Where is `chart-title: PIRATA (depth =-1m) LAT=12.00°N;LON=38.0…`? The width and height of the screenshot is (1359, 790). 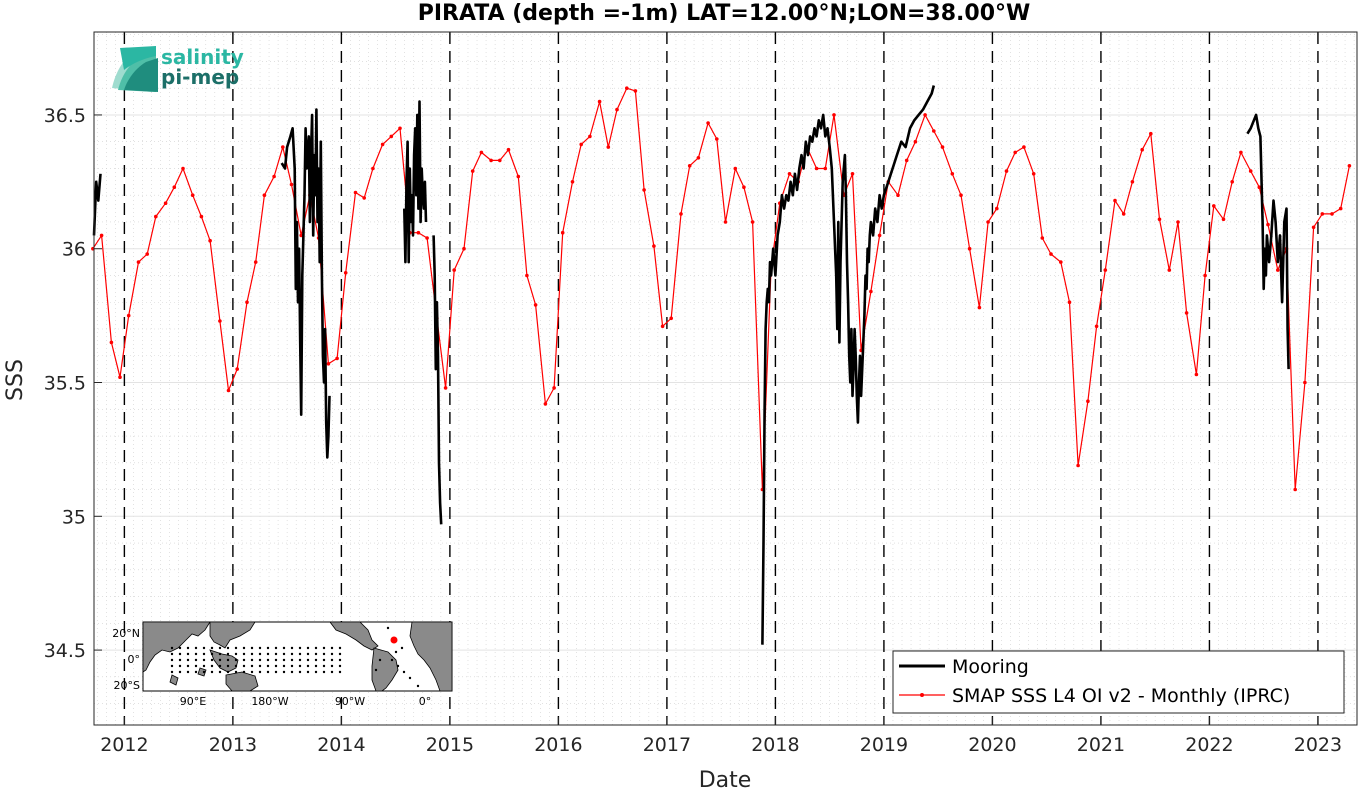
chart-title: PIRATA (depth =-1m) LAT=12.00°N;LON=38.0… is located at coordinates (724, 13).